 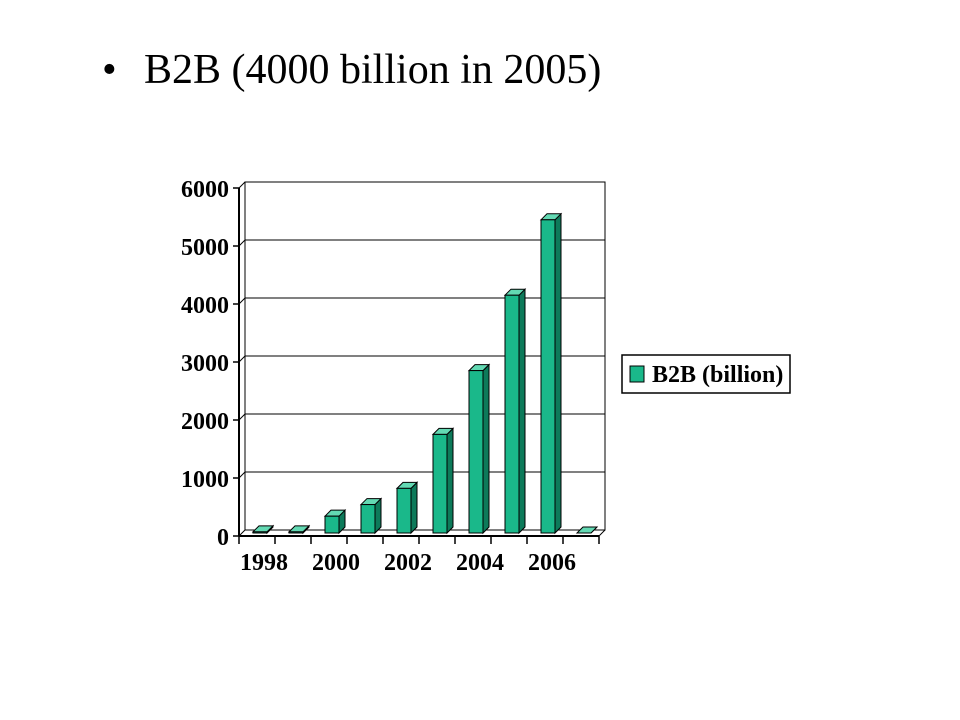 I want to click on bar-2005, so click(x=515, y=411).